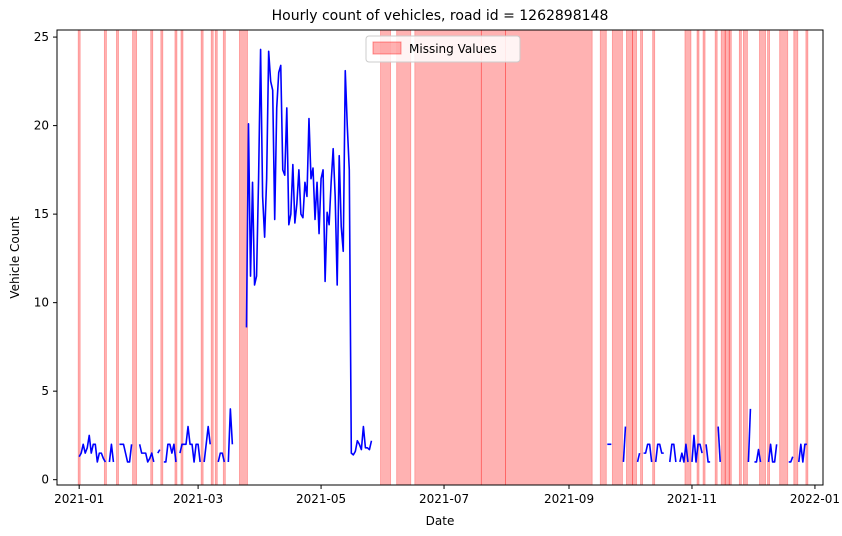  What do you see at coordinates (815, 499) in the screenshot?
I see `x-tick-label: 2022-01` at bounding box center [815, 499].